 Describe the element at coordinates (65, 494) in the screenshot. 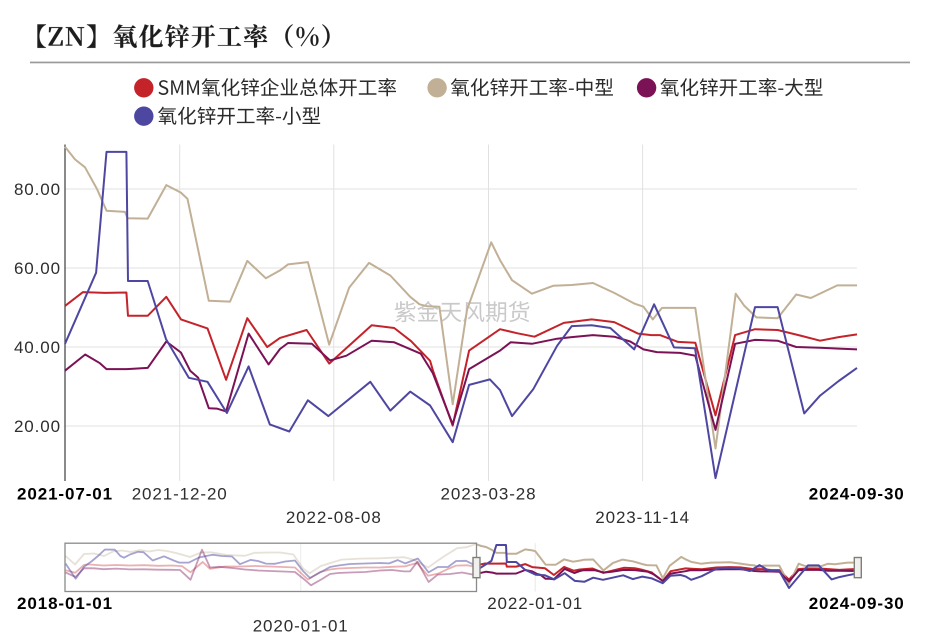

I see `svg-text: 2021-07-01` at that location.